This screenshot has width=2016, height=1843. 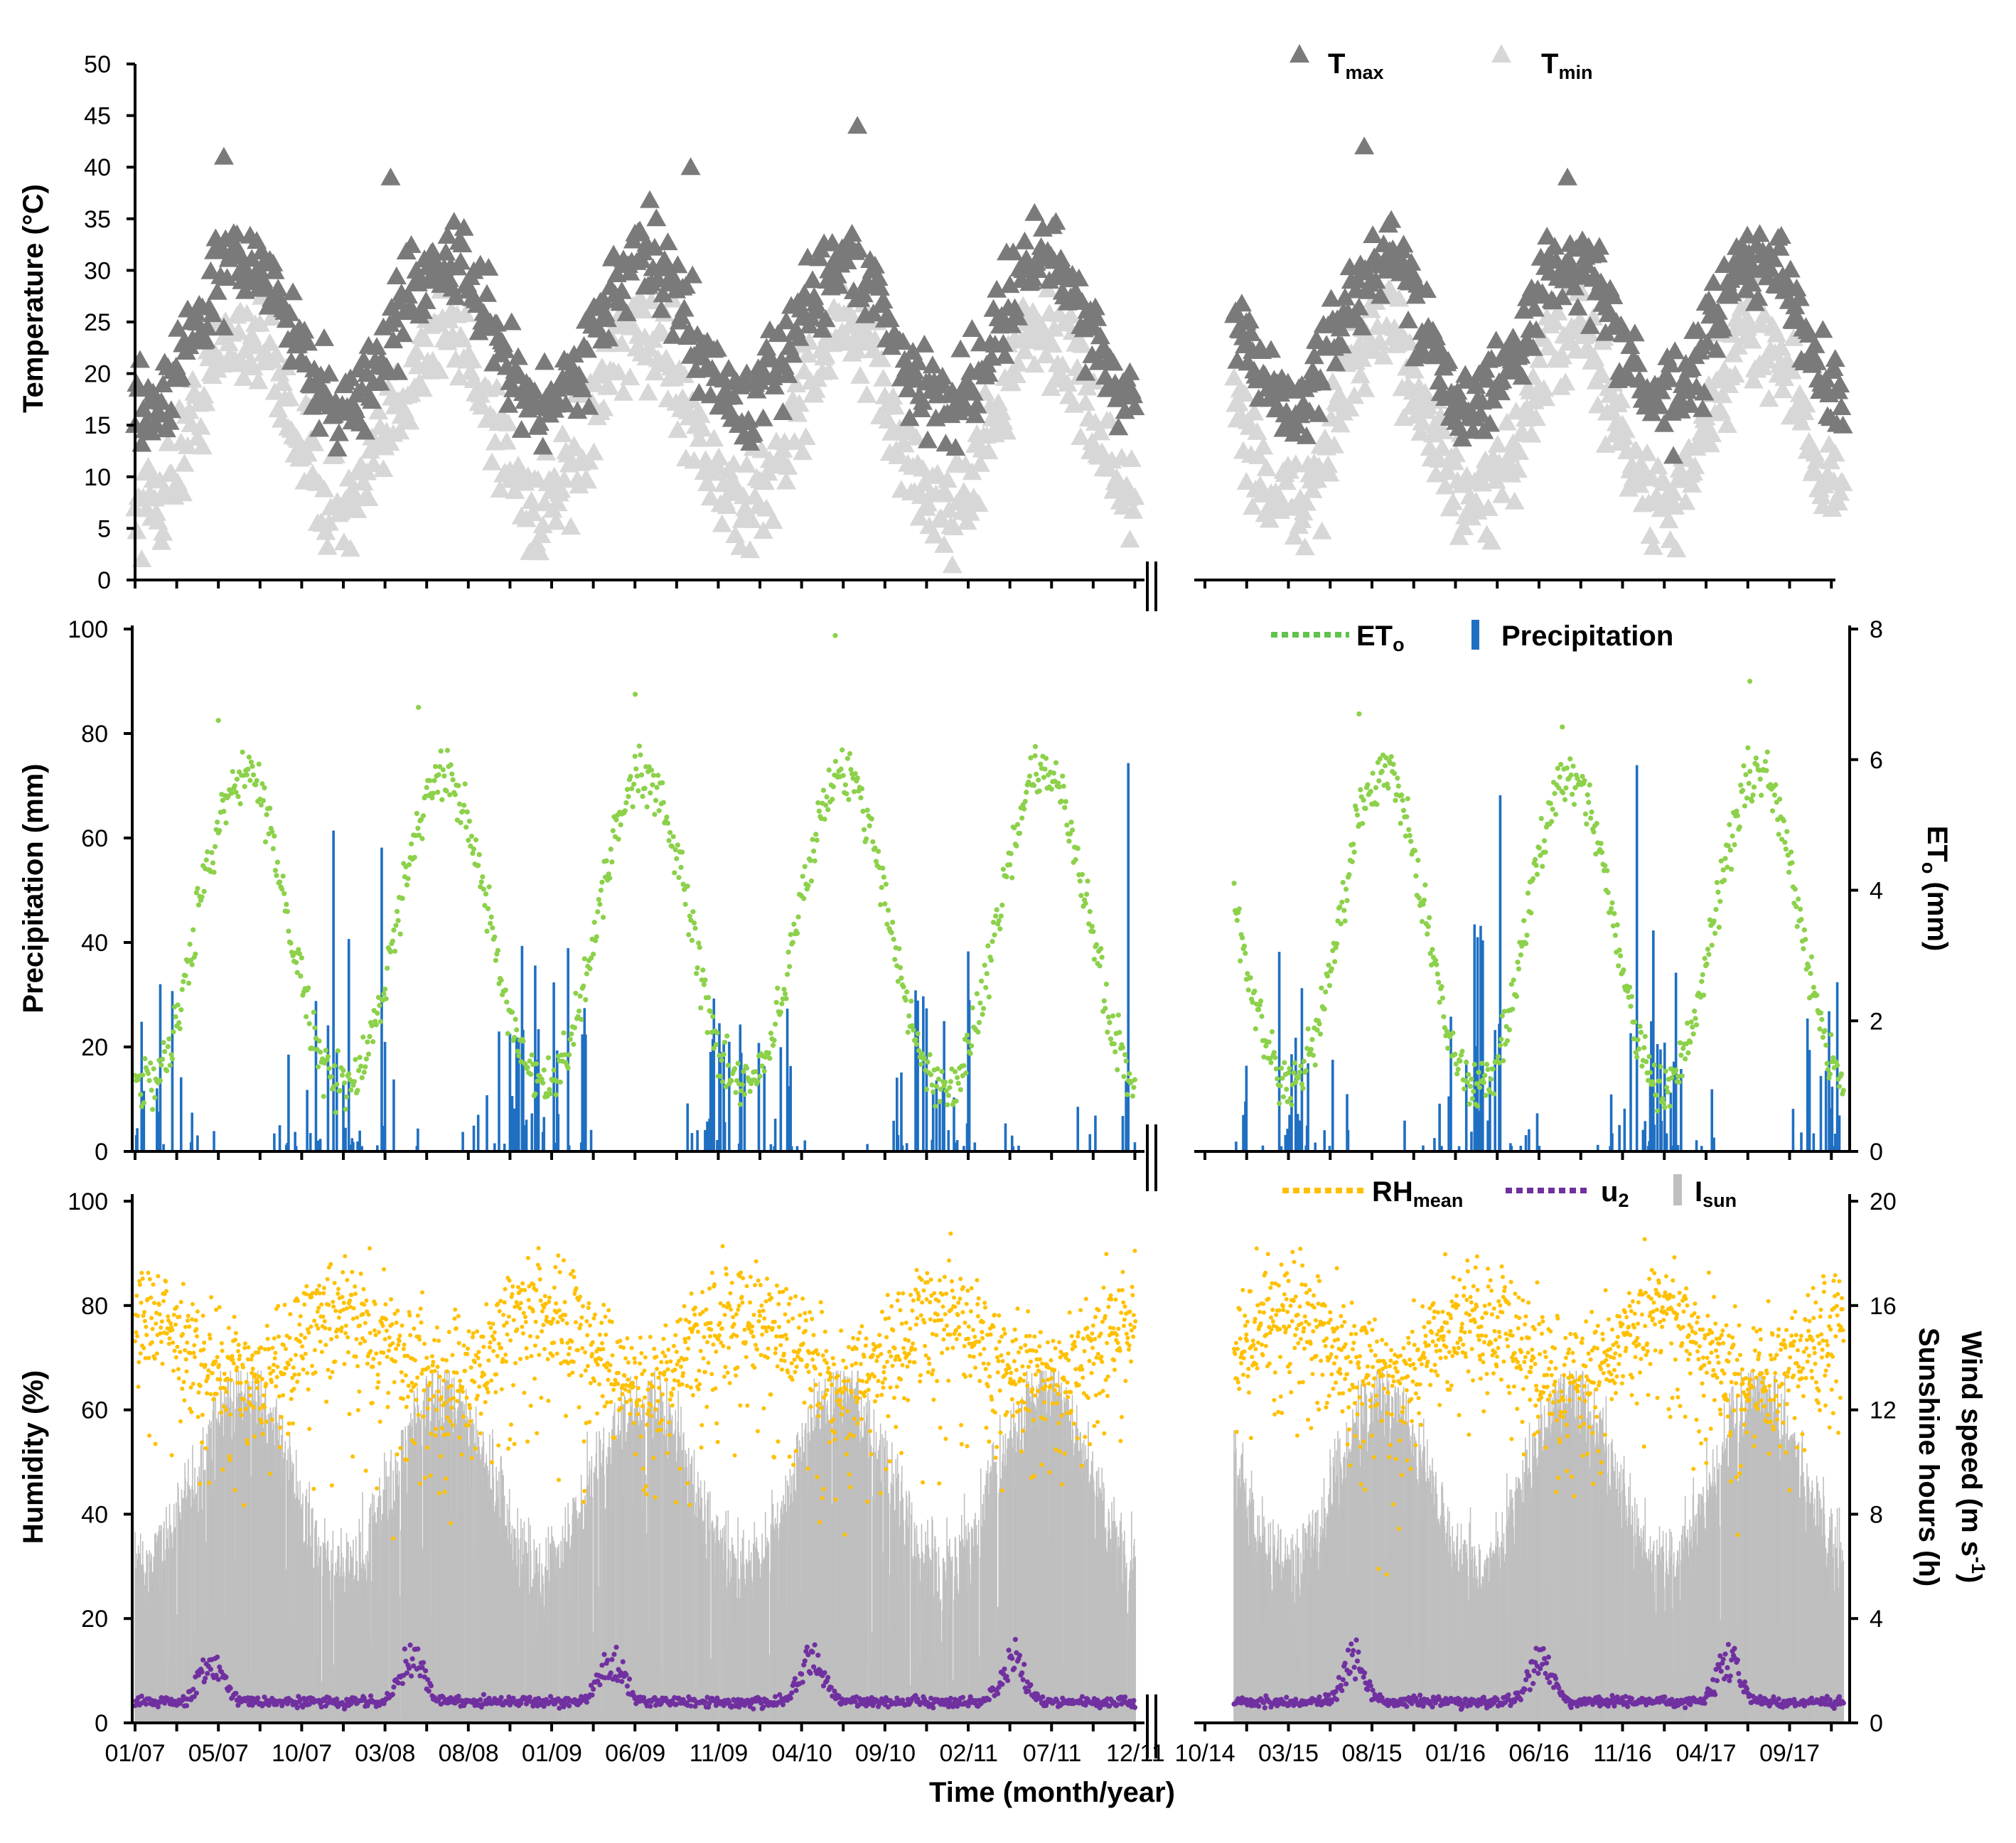 I want to click on tmin-legend-marker, so click(x=1501, y=53).